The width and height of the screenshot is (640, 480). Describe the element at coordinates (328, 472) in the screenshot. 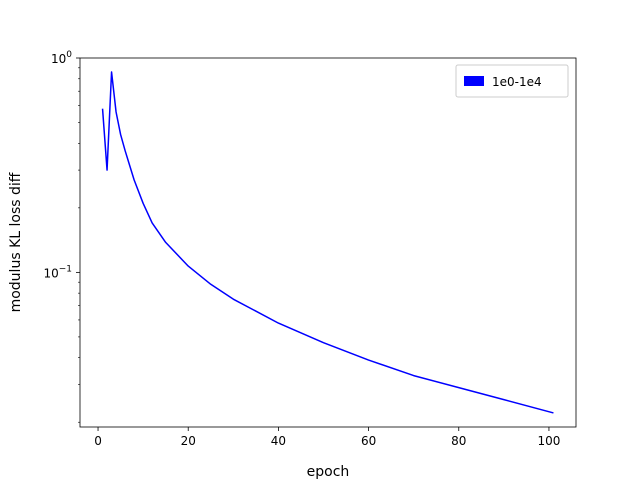

I see `x-axis-label: epoch` at that location.